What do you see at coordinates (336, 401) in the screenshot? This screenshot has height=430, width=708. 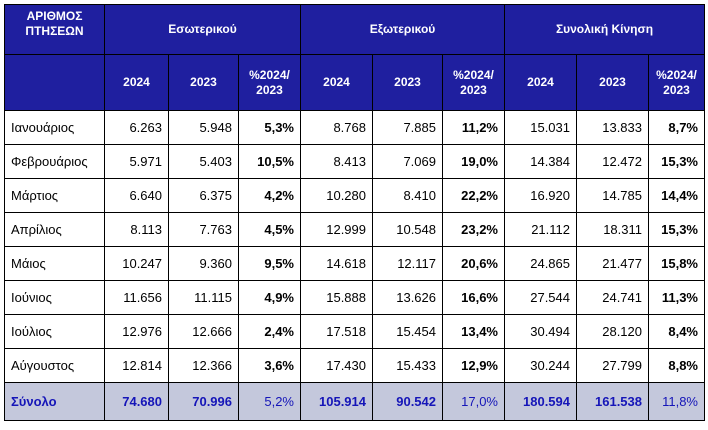 I see `value-cell: 105.914` at bounding box center [336, 401].